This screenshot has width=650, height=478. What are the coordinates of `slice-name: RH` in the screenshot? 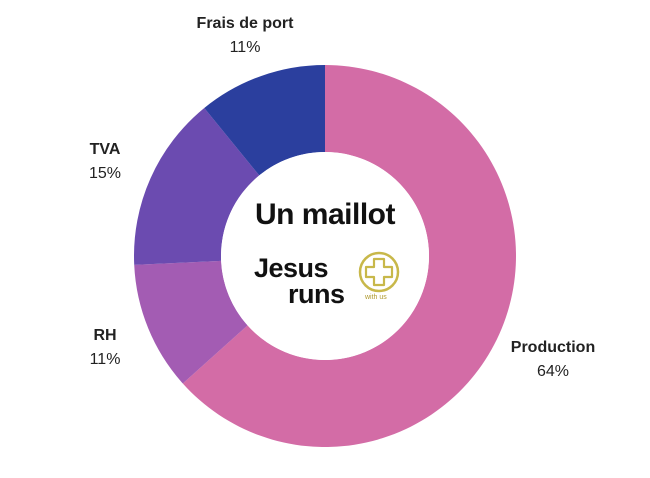 It's located at (105, 335).